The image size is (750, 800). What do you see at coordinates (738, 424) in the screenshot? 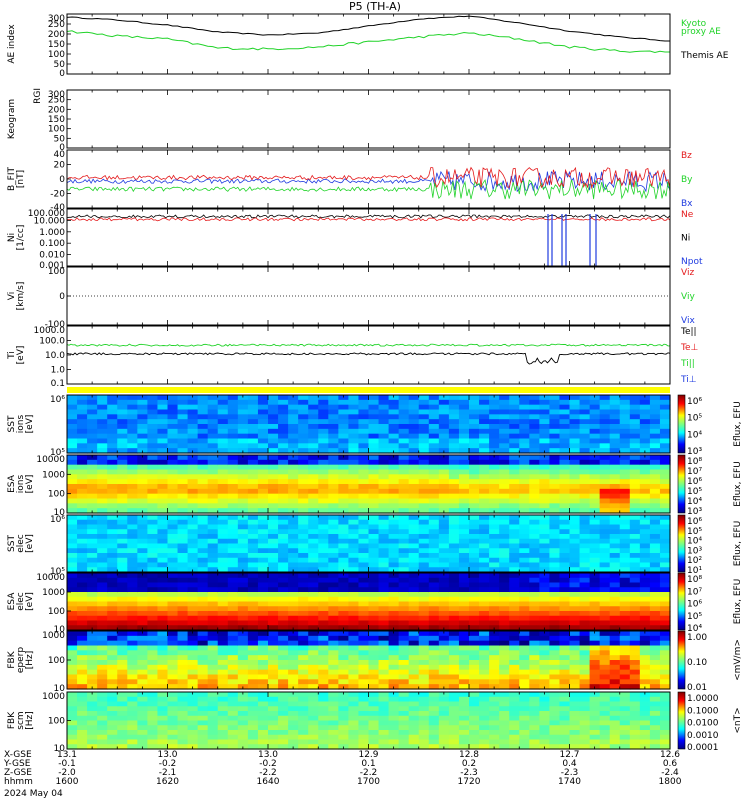
I see `sst-ion-colorbar-label: Eflux, EFU` at bounding box center [738, 424].